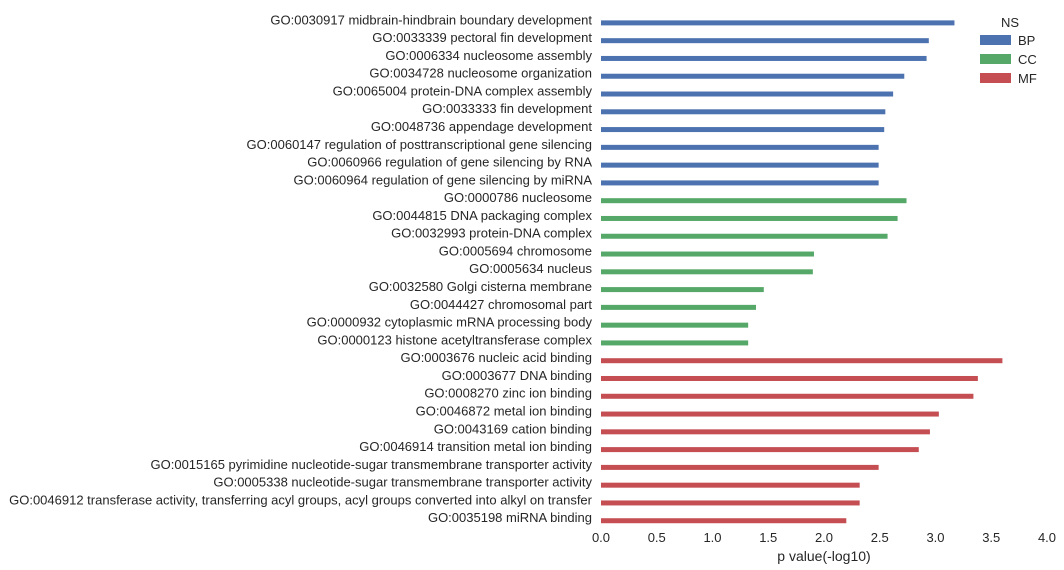  I want to click on x-tick-label: 3.5, so click(991, 537).